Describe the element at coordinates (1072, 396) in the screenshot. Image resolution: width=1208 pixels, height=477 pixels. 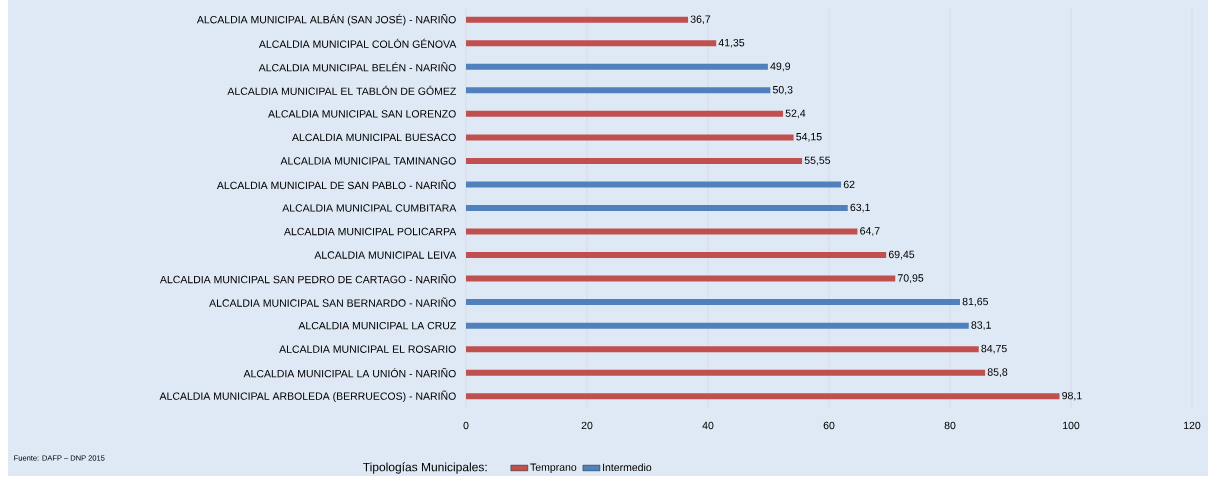
I see `data-label: 98,1` at that location.